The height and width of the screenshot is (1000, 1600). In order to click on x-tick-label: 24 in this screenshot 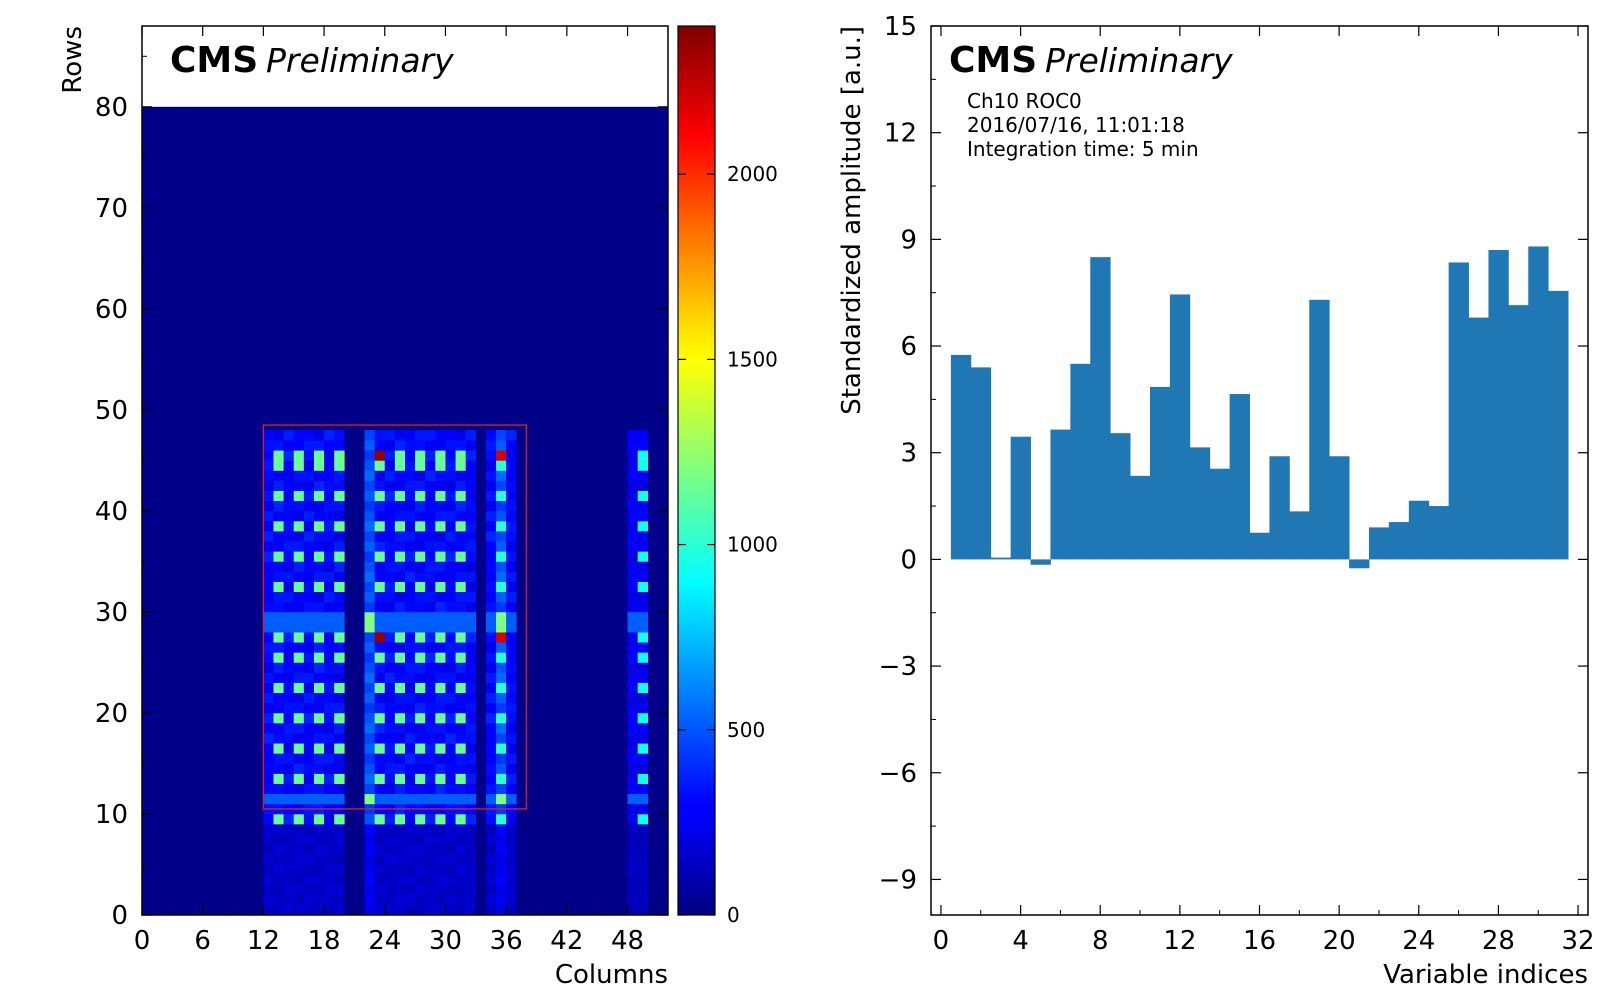, I will do `click(1418, 941)`.